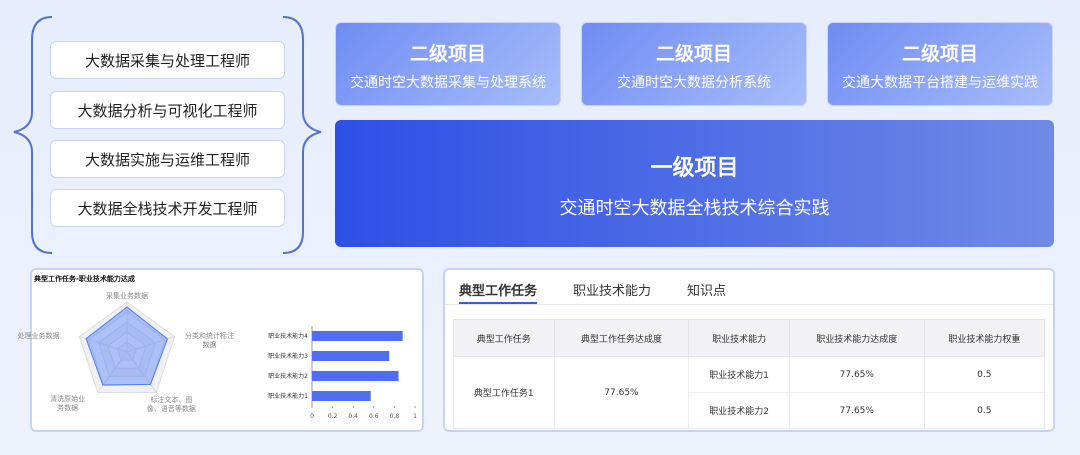 Image resolution: width=1080 pixels, height=455 pixels. I want to click on secondary-card: 二级项目交通时空大数据采集与处理系统, so click(448, 64).